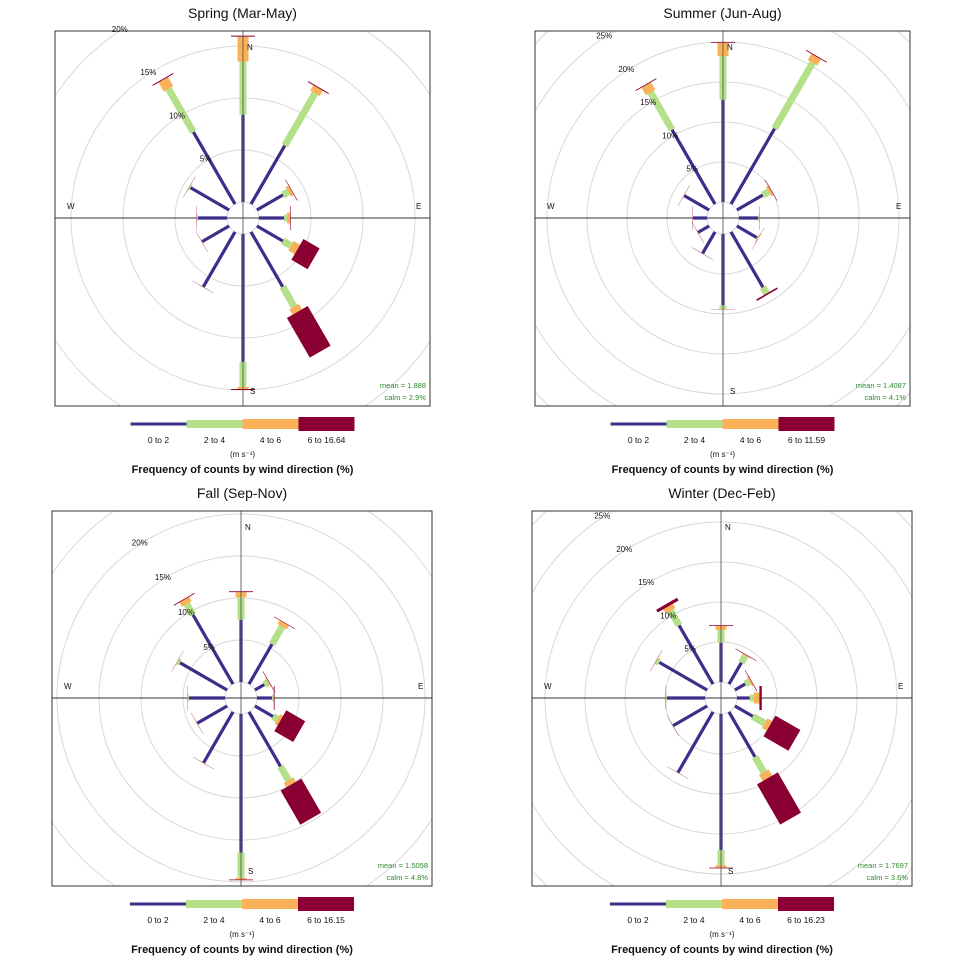 The height and width of the screenshot is (960, 960). I want to click on bar-240deg-bin1, so click(703, 229).